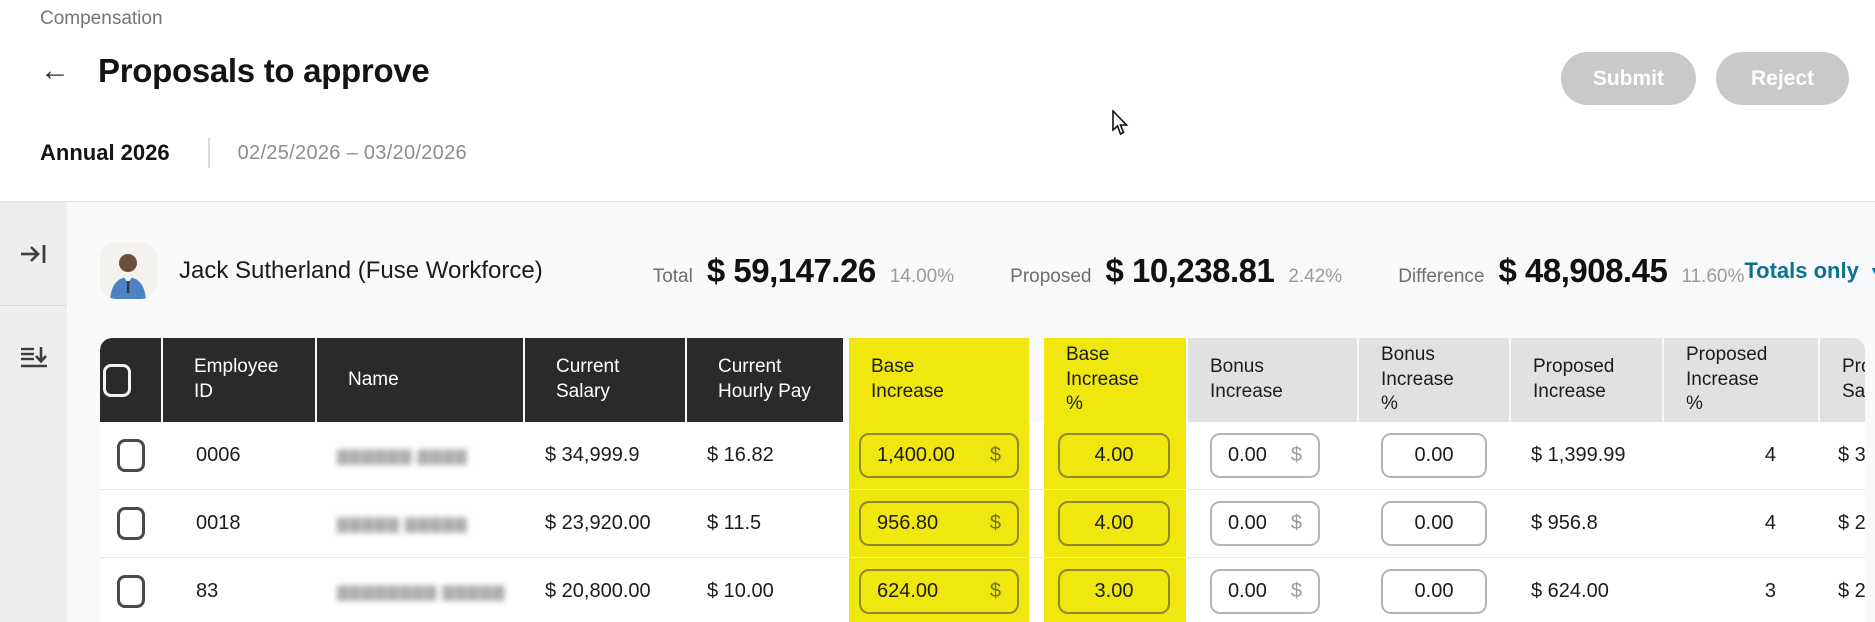 The image size is (1875, 622). I want to click on collapse-panel-icon, so click(32, 253).